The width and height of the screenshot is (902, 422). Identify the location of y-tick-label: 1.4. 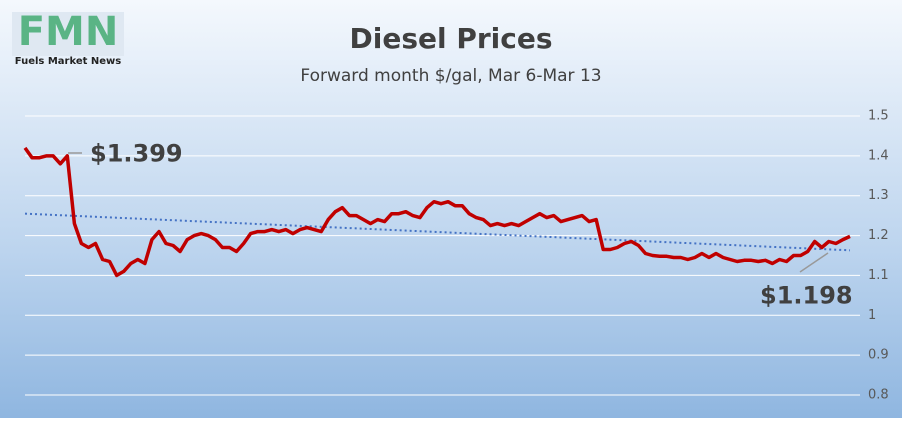
(878, 155).